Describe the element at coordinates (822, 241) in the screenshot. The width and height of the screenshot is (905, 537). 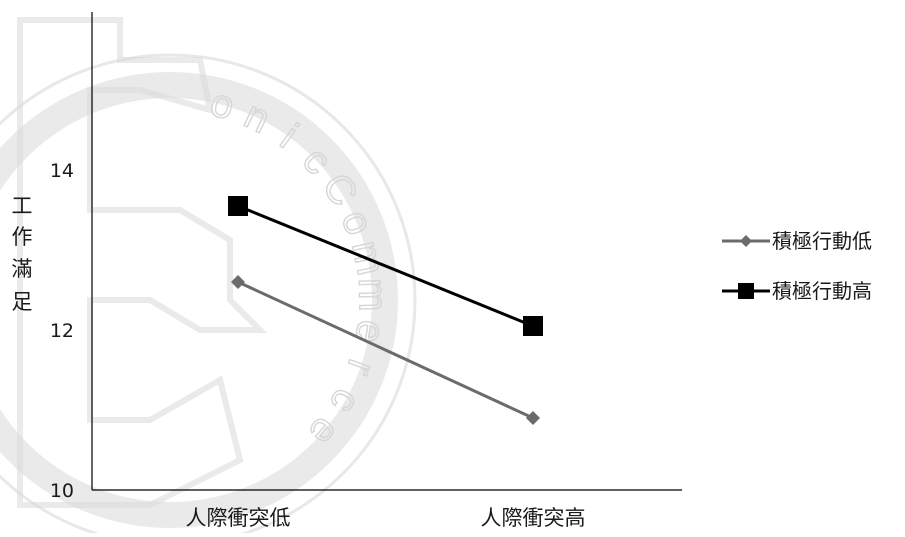
I see `legend-label: 積極行動低` at that location.